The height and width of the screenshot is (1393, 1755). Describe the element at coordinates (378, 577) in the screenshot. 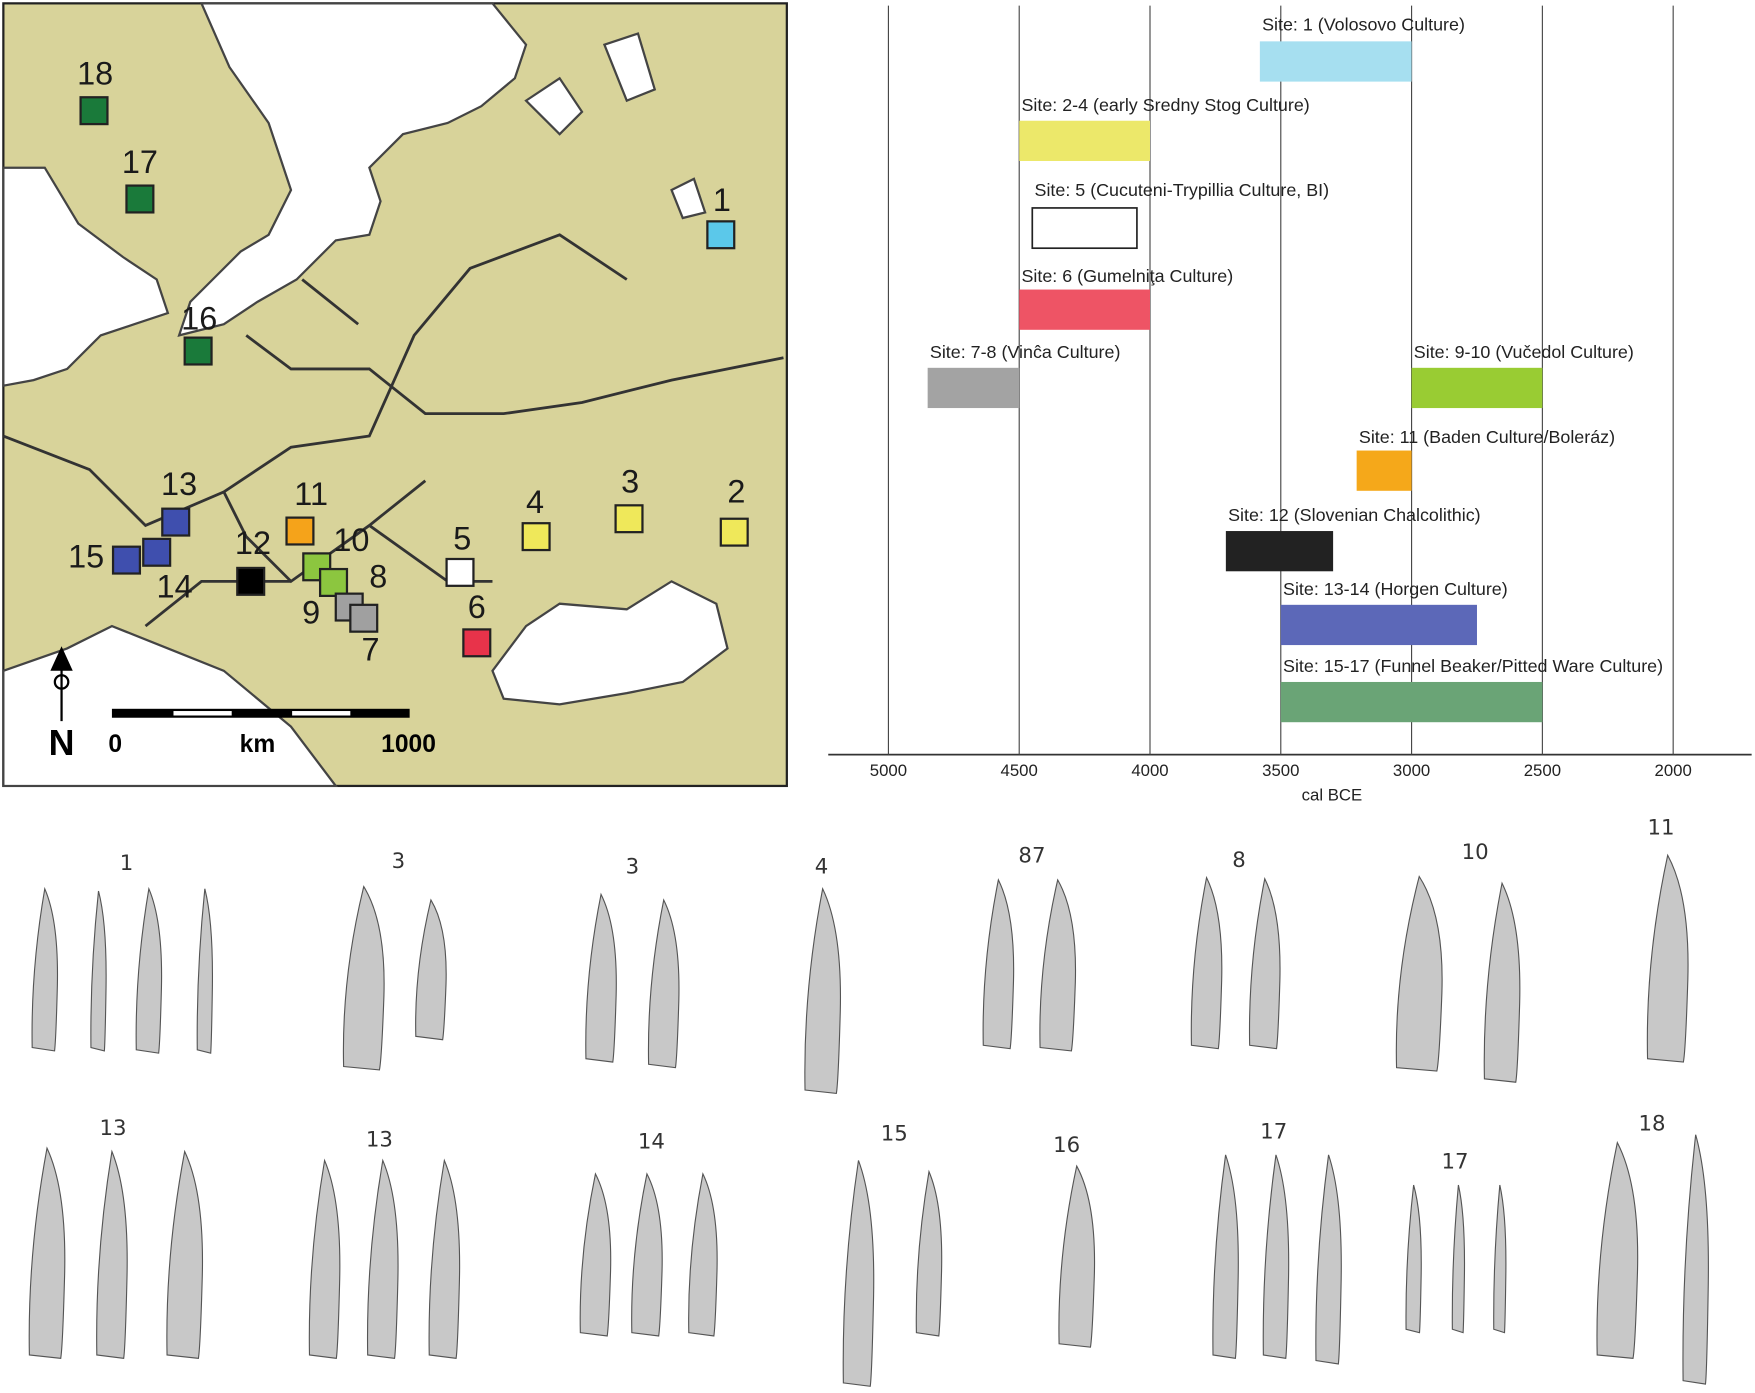

I see `site-label: 8` at that location.